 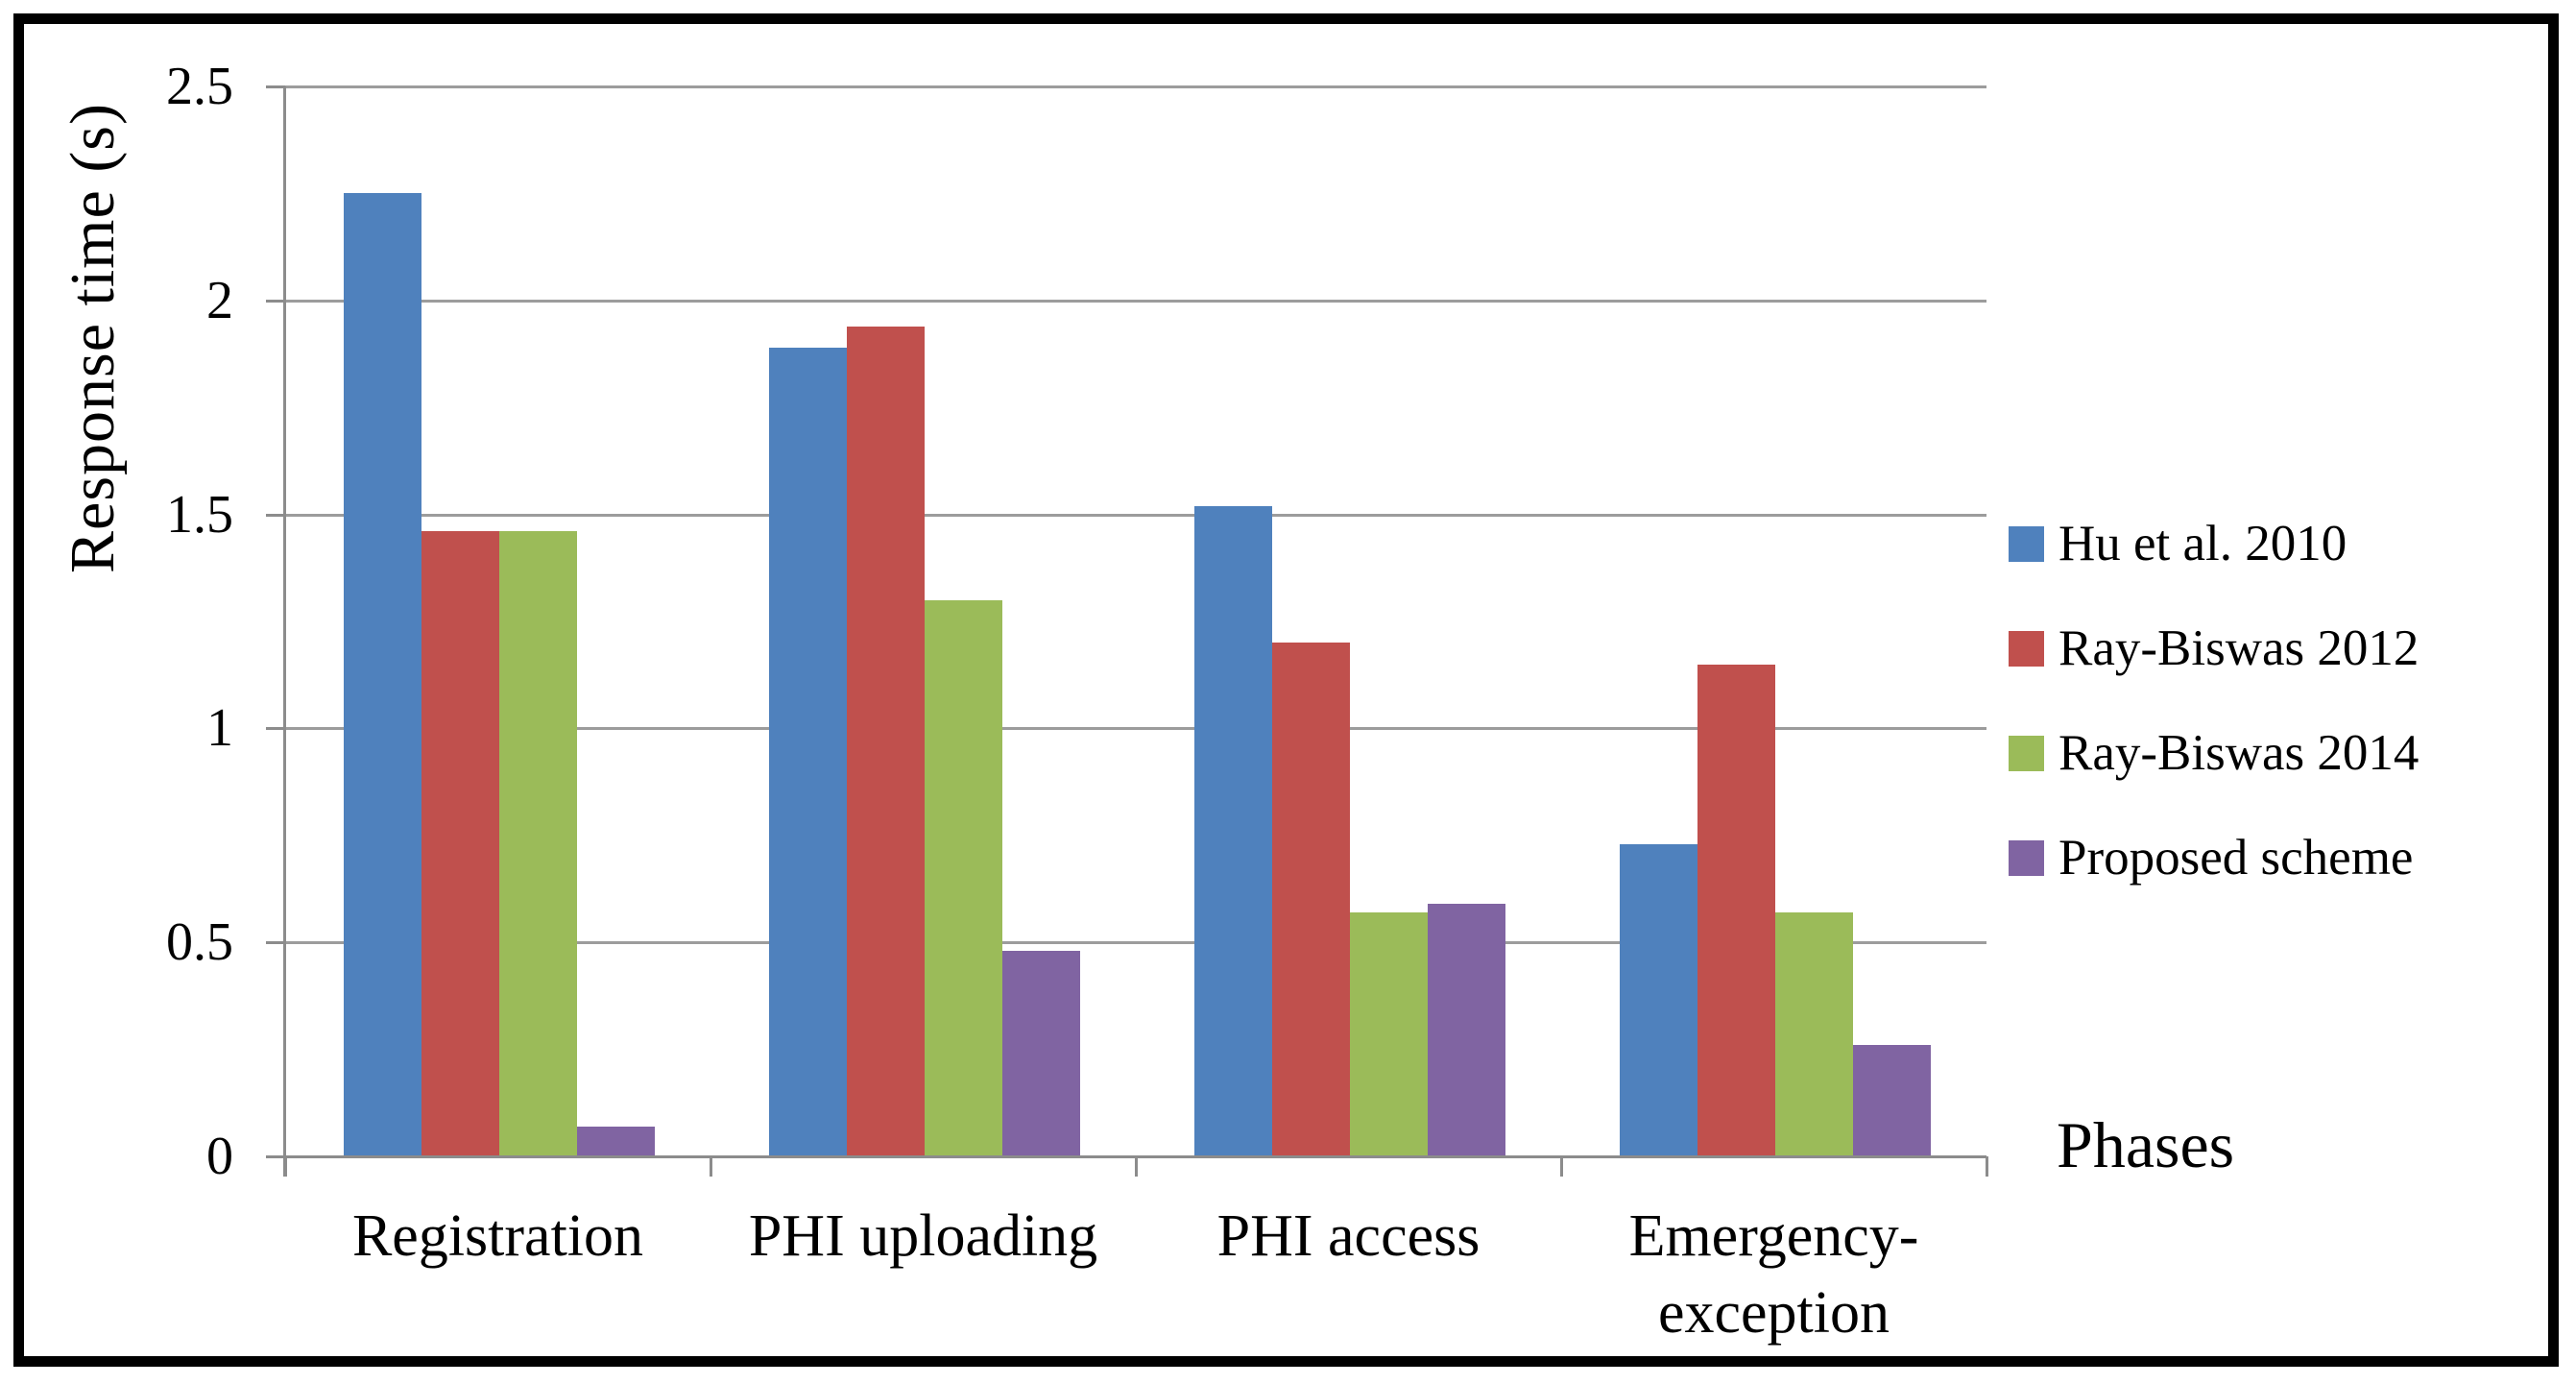 What do you see at coordinates (284, 631) in the screenshot?
I see `y-axis-line` at bounding box center [284, 631].